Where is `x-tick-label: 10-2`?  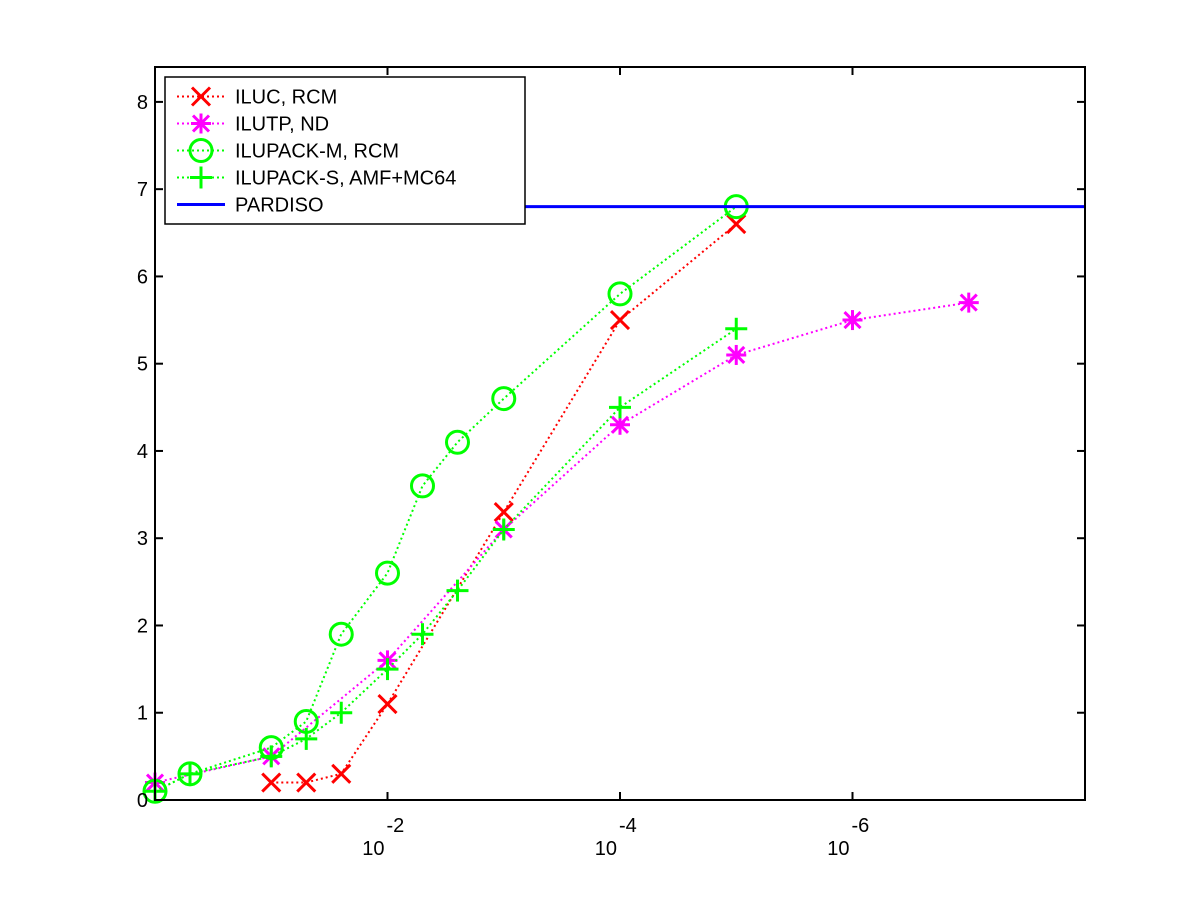 x-tick-label: 10-2 is located at coordinates (383, 837).